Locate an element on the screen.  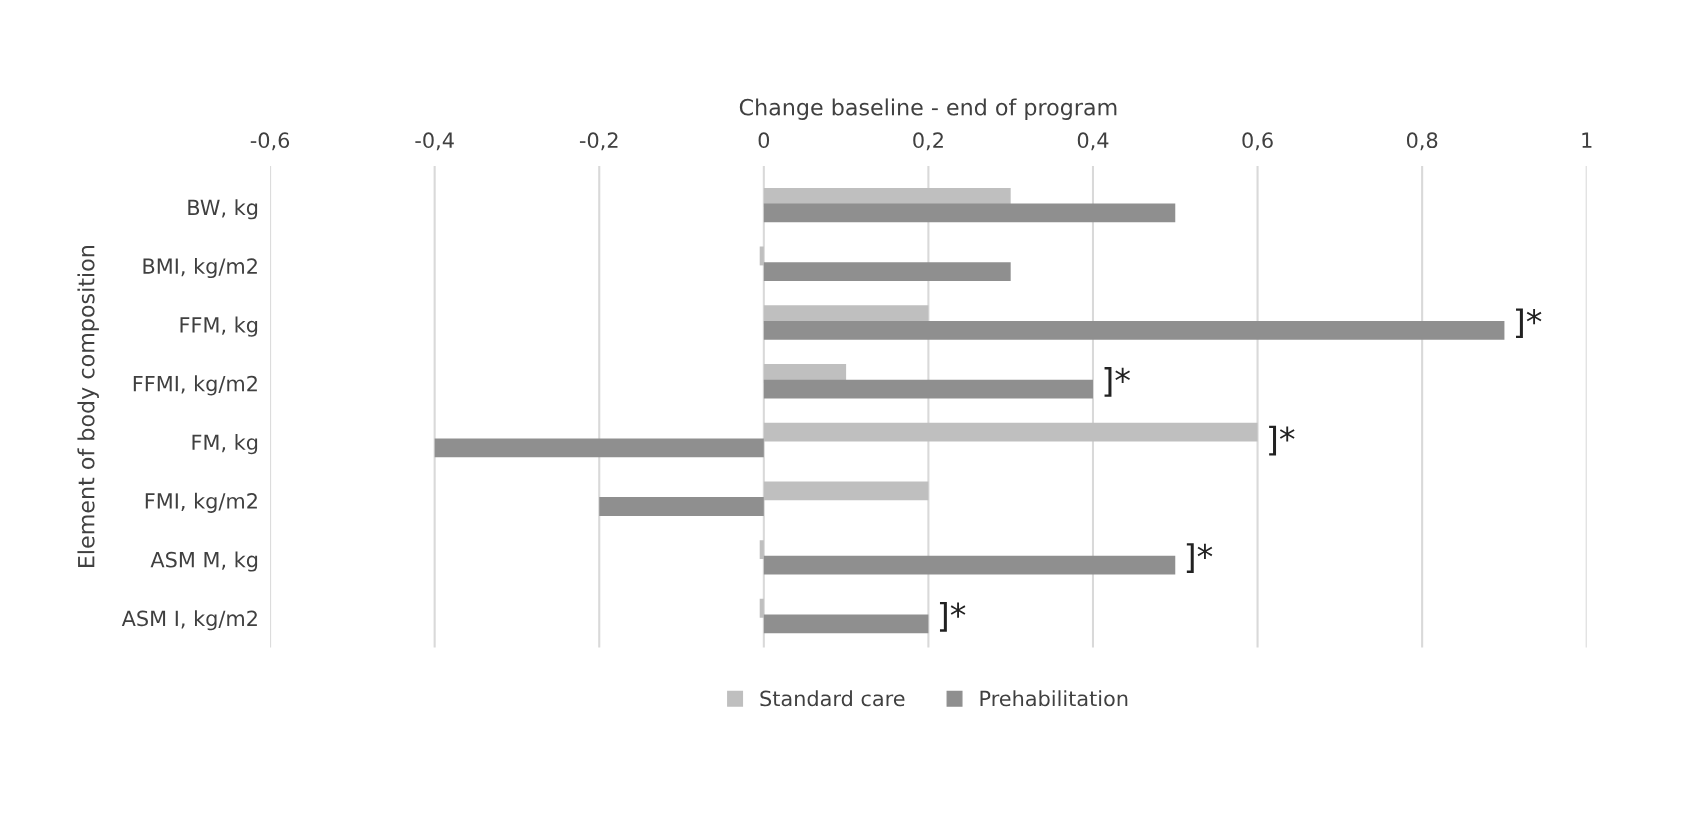
x-tick-label: 1 is located at coordinates (1587, 140).